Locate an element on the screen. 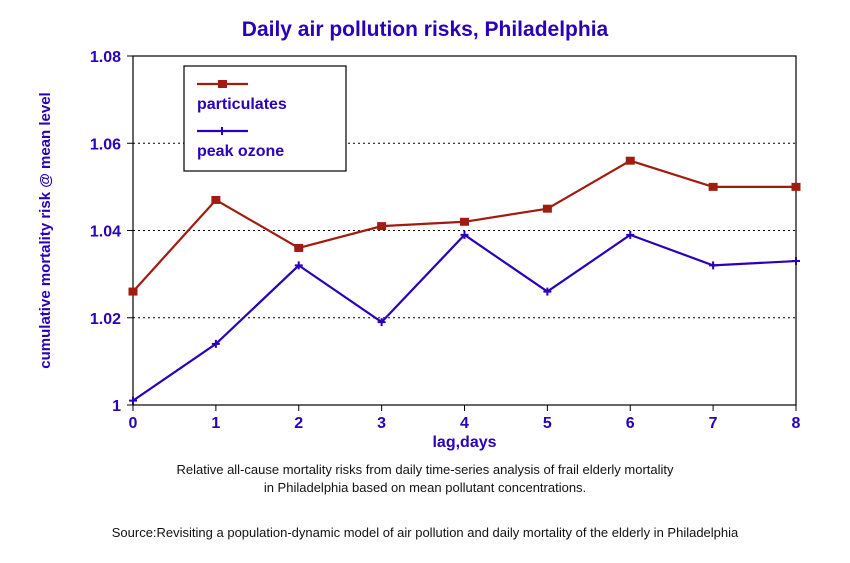 This screenshot has width=850, height=563. x-tick-label: 7 is located at coordinates (713, 423).